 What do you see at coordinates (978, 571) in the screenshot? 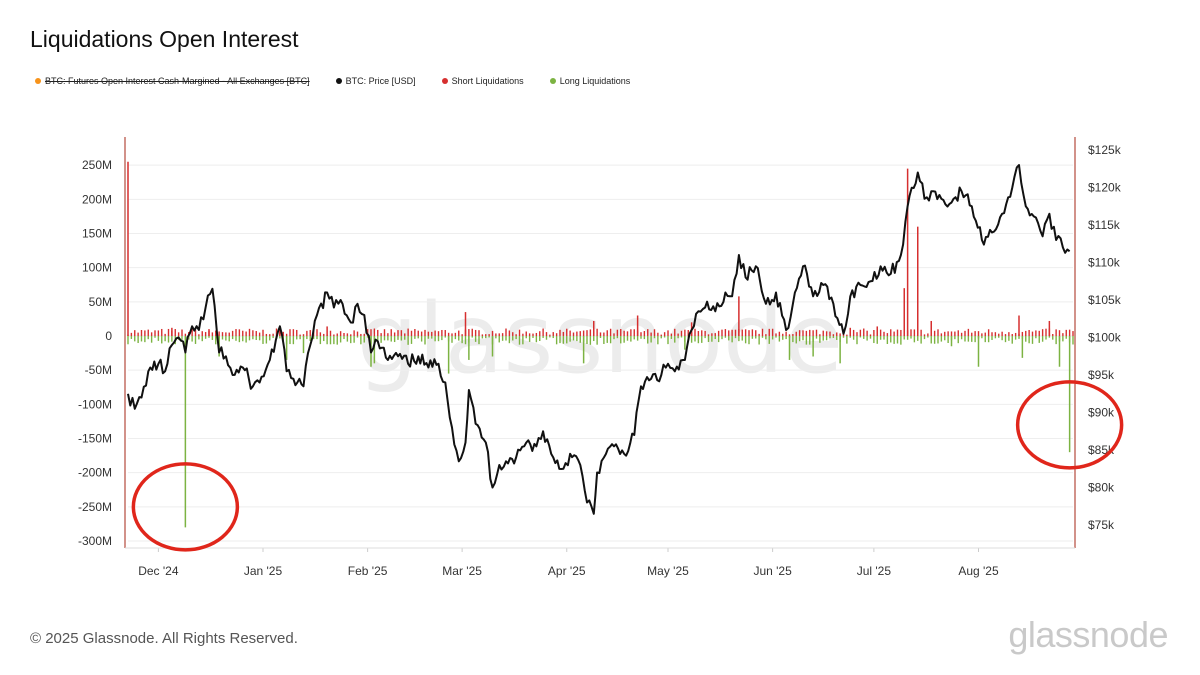
I see `x-tick-label: Aug '25` at bounding box center [978, 571].